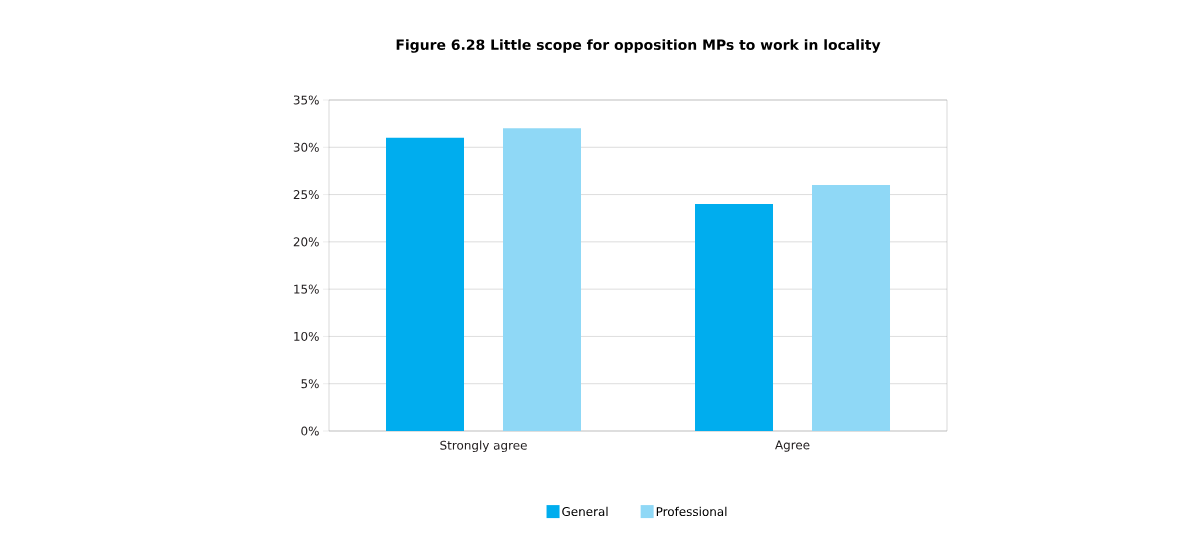 This screenshot has width=1202, height=546. I want to click on y-tick-label: 0%, so click(310, 431).